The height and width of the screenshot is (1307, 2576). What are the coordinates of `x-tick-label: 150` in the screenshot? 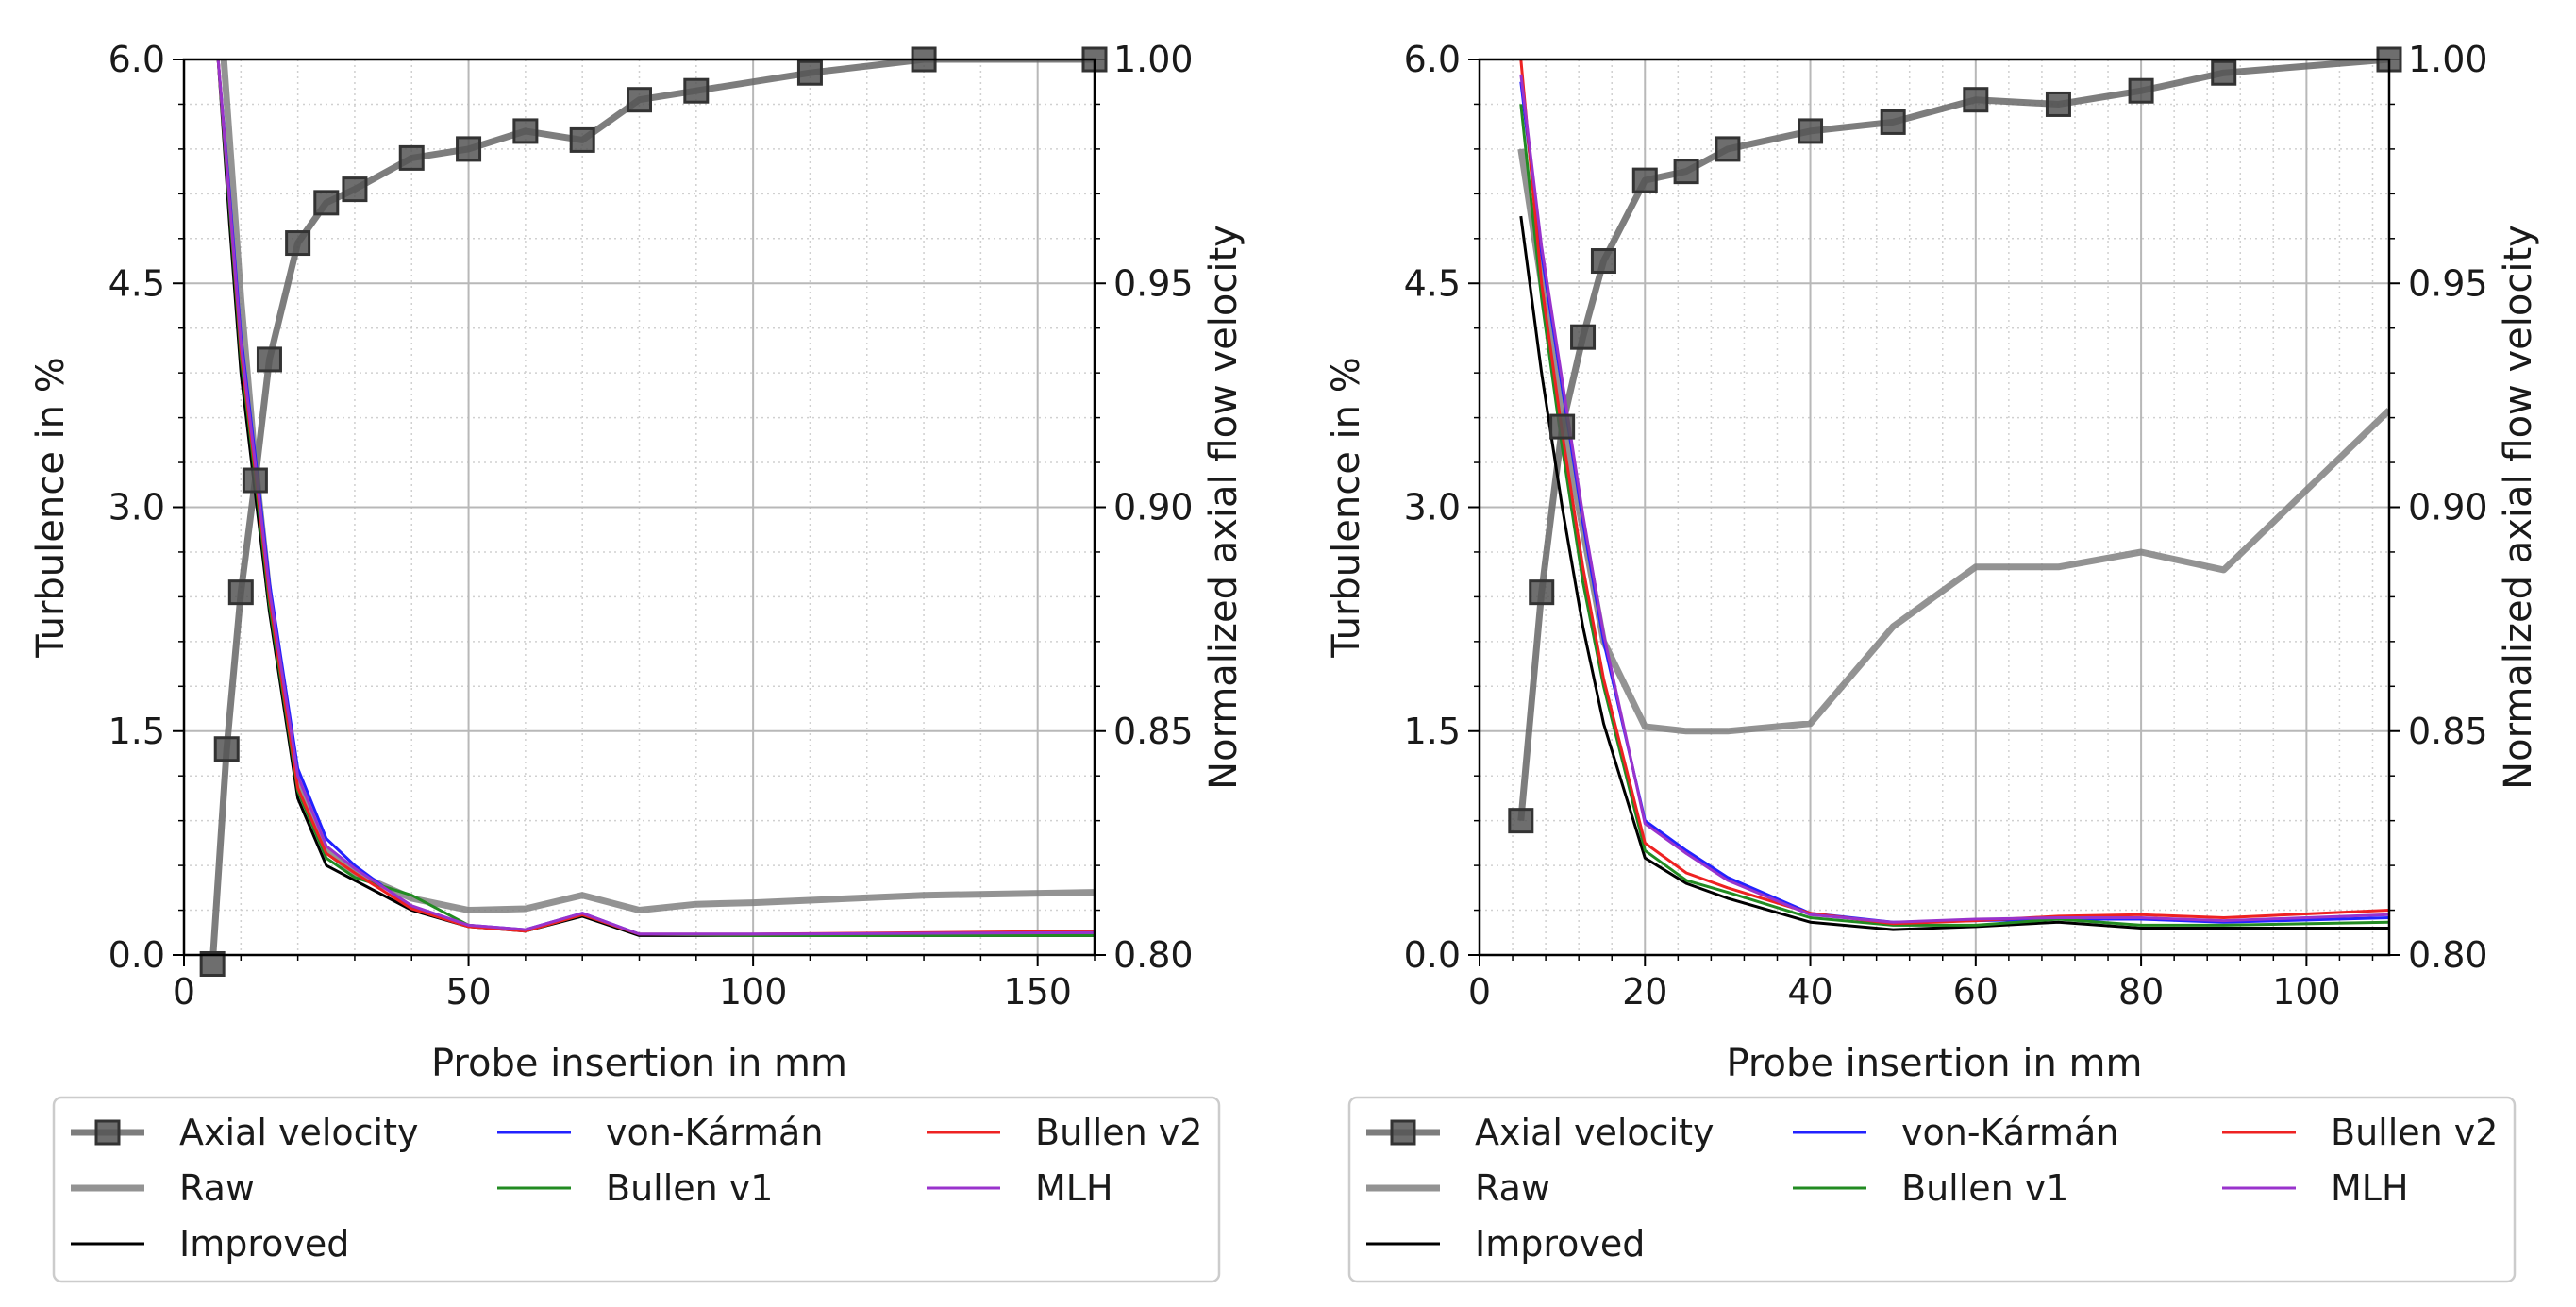 It's located at (1037, 992).